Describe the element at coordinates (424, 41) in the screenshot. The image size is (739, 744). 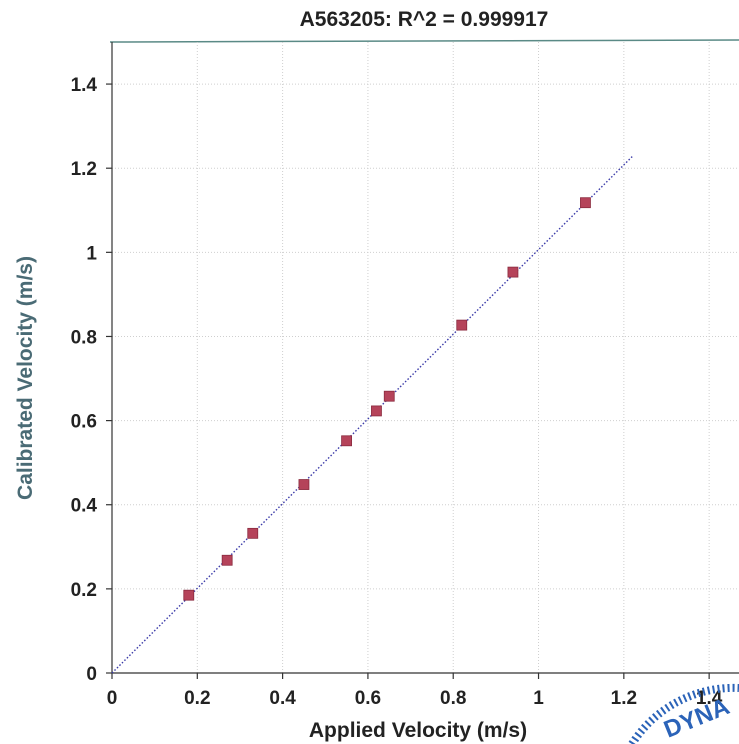
I see `plot-top-border` at that location.